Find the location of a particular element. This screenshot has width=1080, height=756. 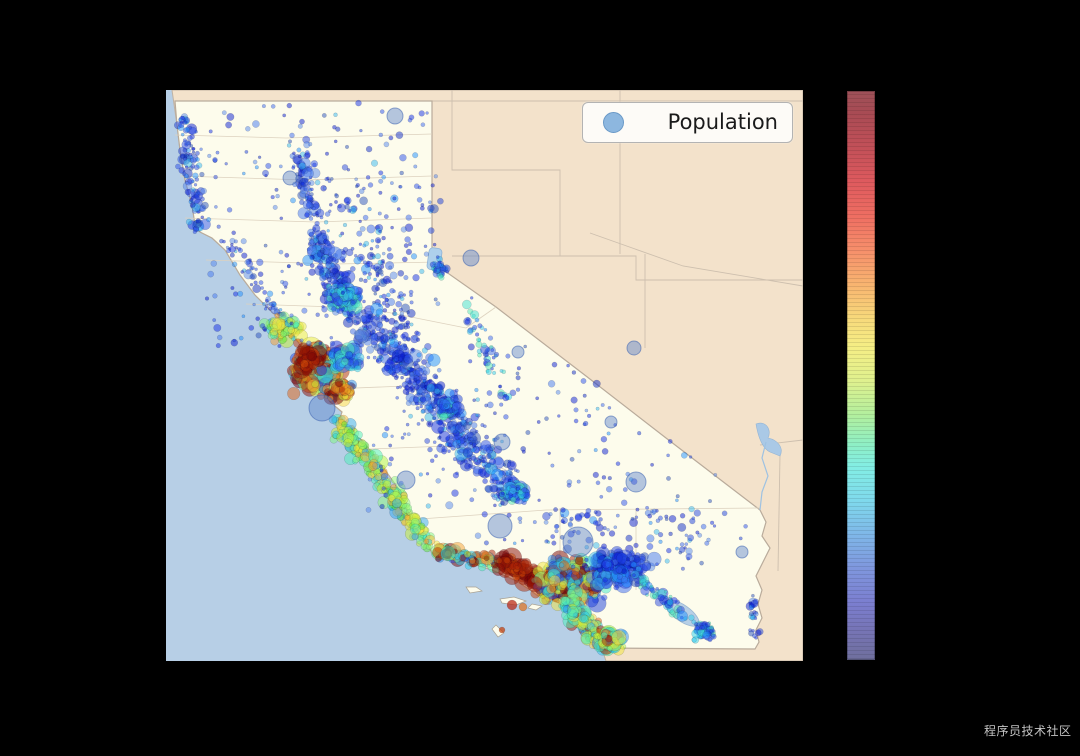

colorbar-striations is located at coordinates (861, 375).